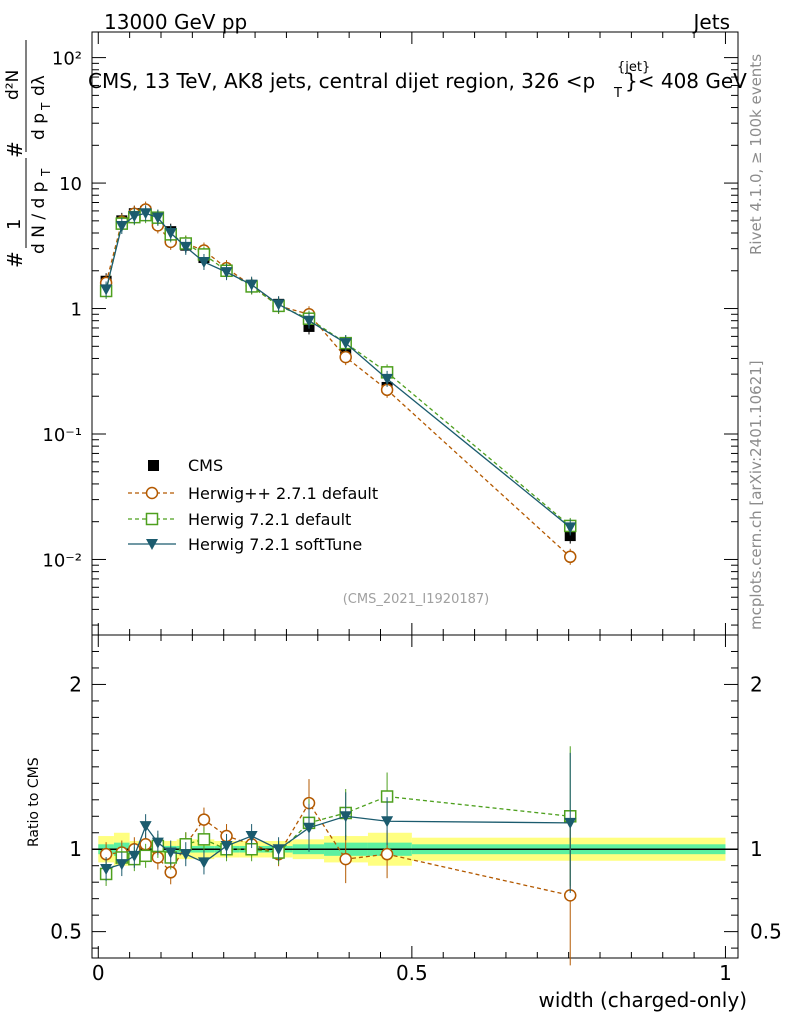 This screenshot has width=786, height=1024. What do you see at coordinates (66, 932) in the screenshot?
I see `ratio-y-tick-label: 0.5` at bounding box center [66, 932].